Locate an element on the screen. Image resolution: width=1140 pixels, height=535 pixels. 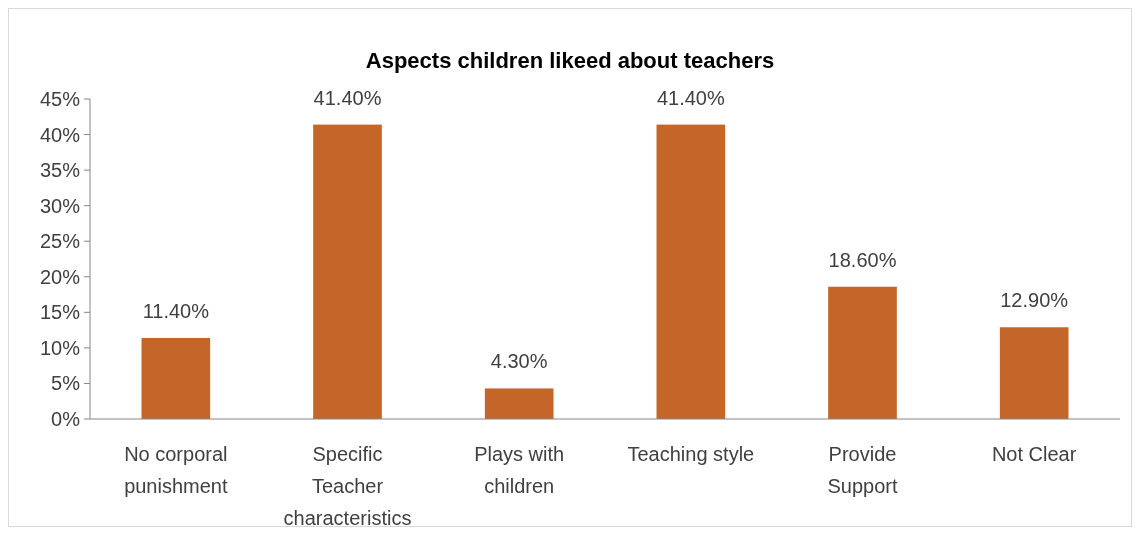
y-tick-label: 20% is located at coordinates (60, 276).